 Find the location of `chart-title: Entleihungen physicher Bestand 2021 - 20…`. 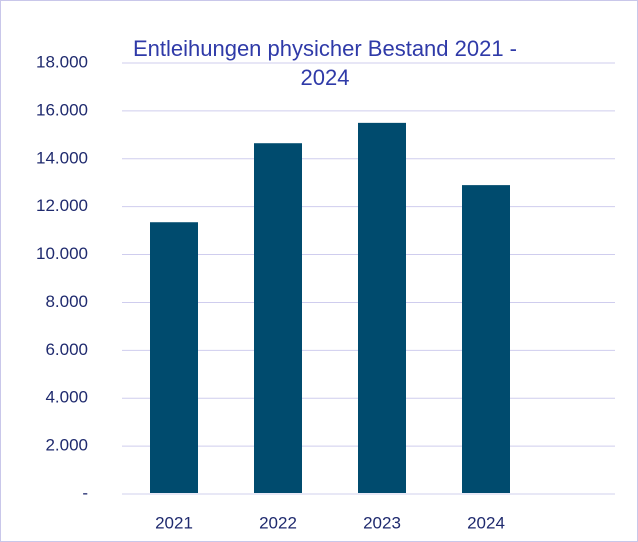

chart-title: Entleihungen physicher Bestand 2021 - 20… is located at coordinates (325, 63).